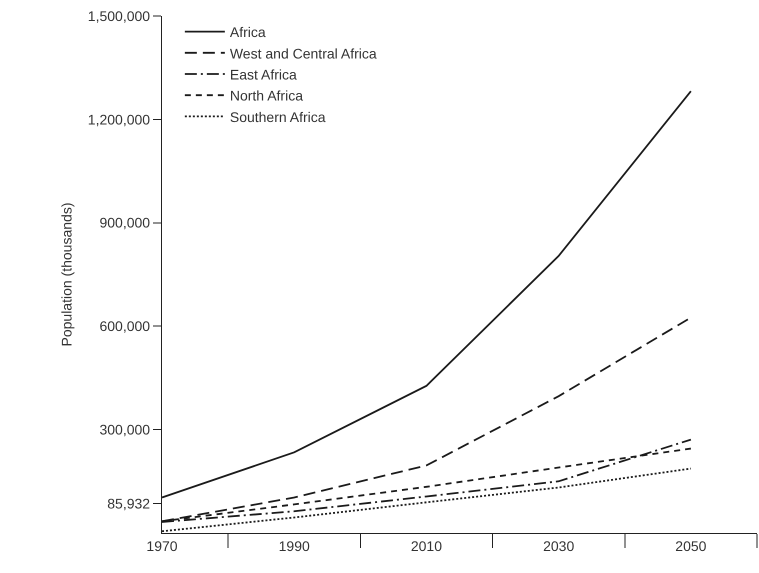 This screenshot has width=759, height=573. What do you see at coordinates (119, 119) in the screenshot?
I see `y-tick-label: 1,200,000` at bounding box center [119, 119].